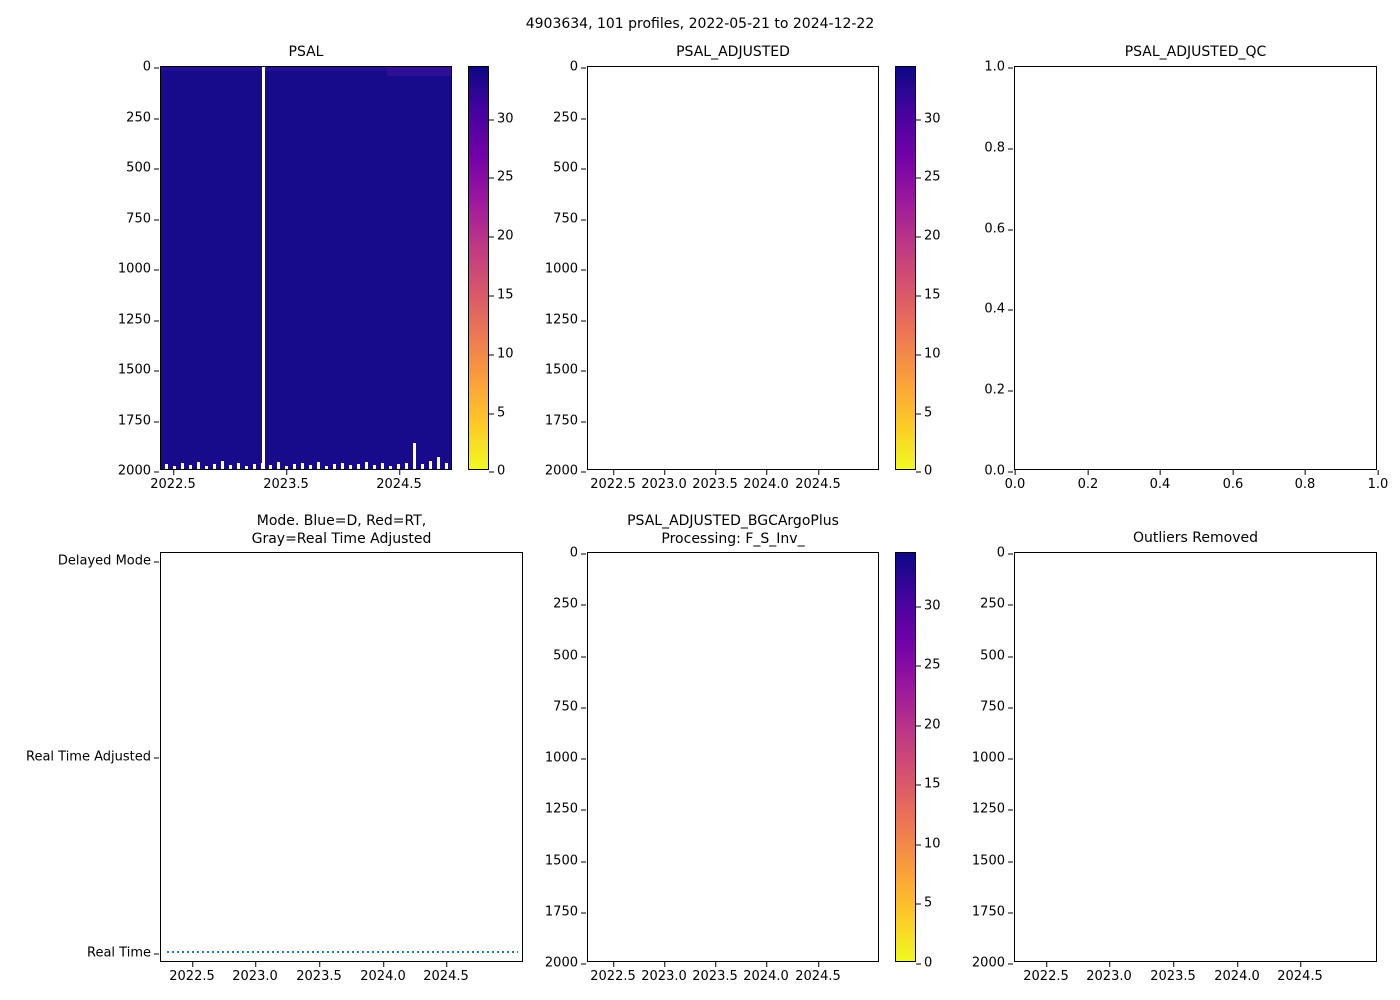 This screenshot has height=1000, width=1400. What do you see at coordinates (496, 471) in the screenshot?
I see `colorbar-tick-label: 0` at bounding box center [496, 471].